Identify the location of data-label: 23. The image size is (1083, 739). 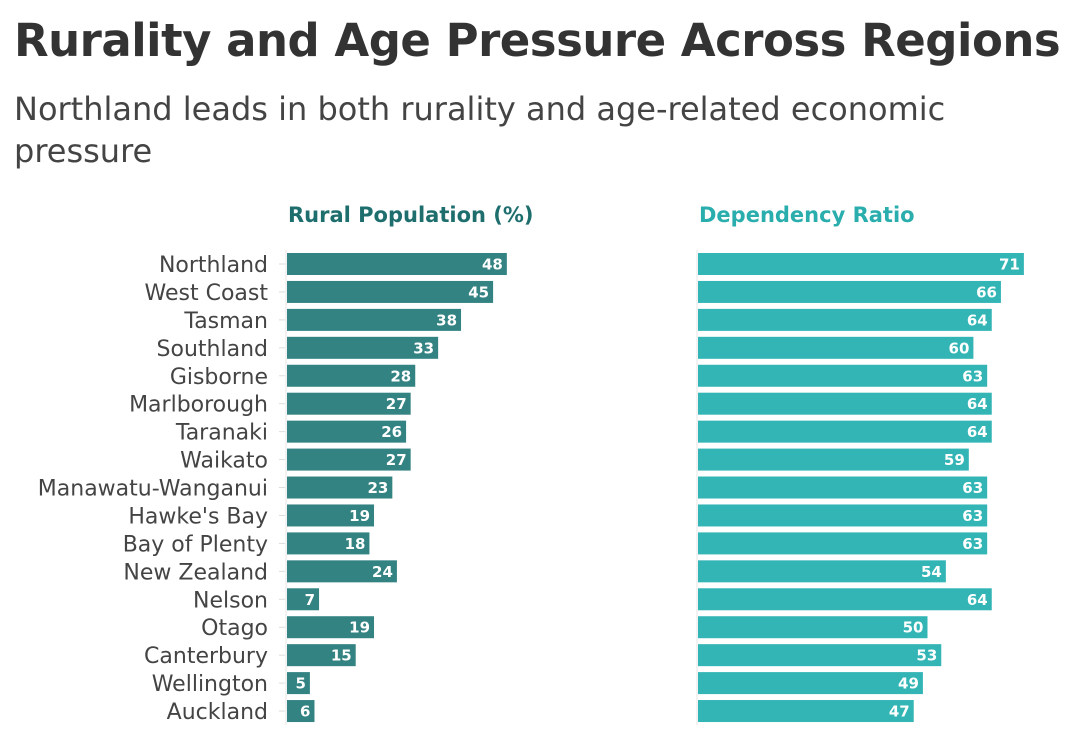
(377, 488).